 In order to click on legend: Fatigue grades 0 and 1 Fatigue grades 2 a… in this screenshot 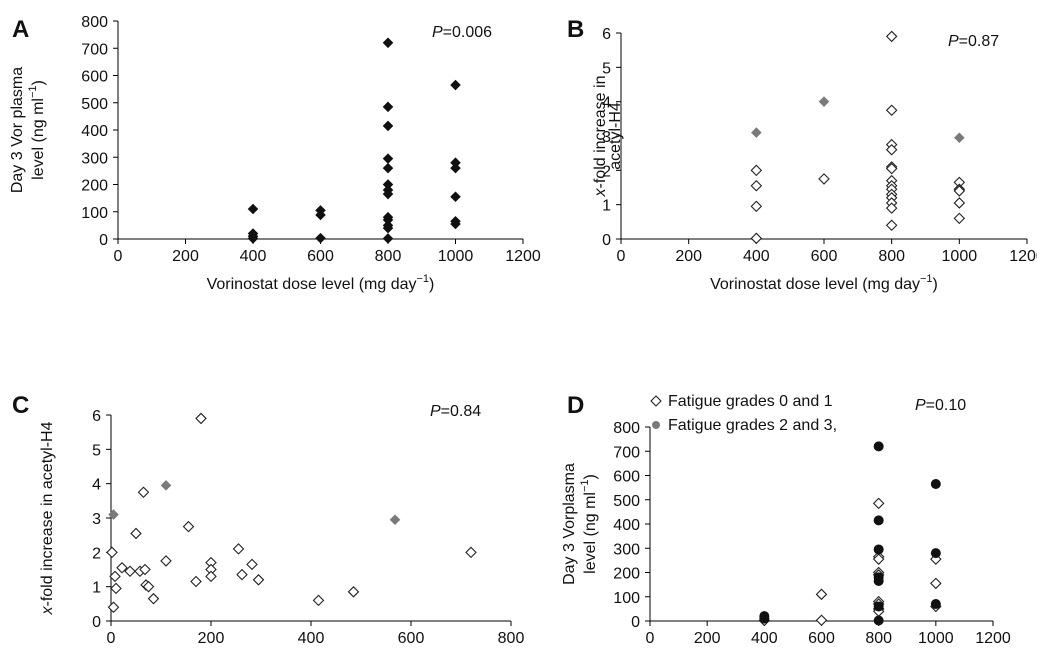, I will do `click(743, 413)`.